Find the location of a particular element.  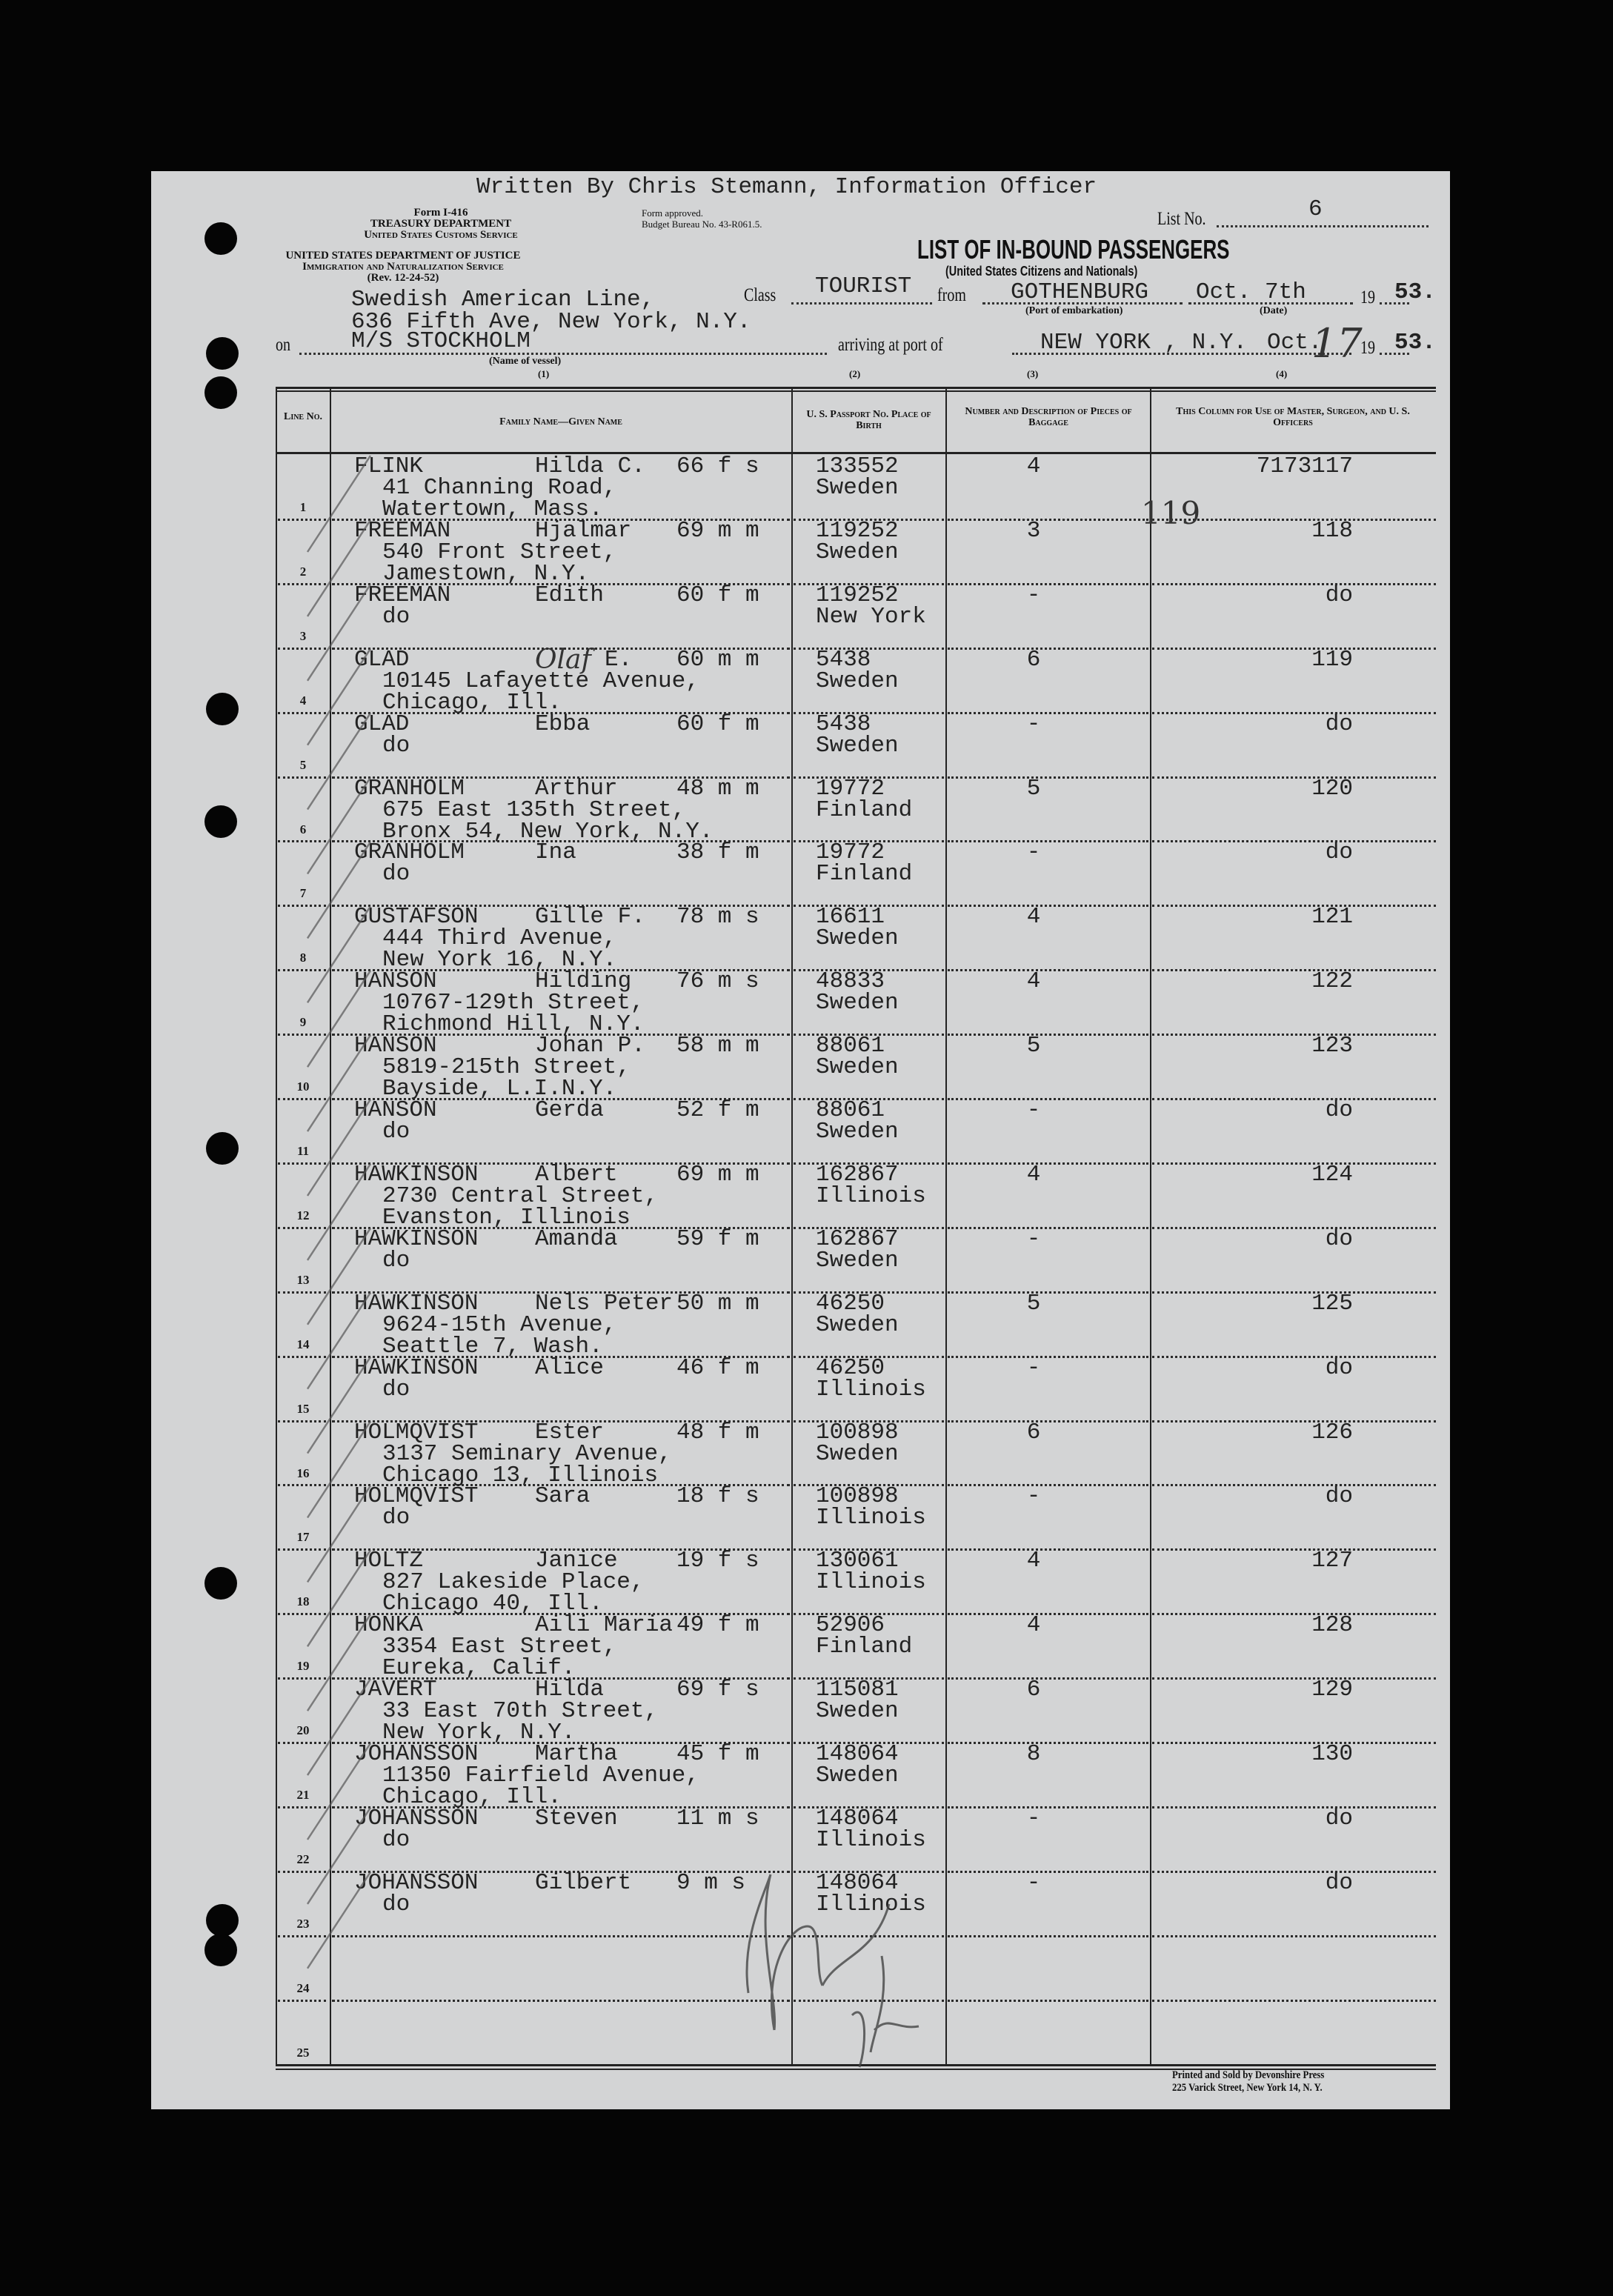

officer-number: 7173117 is located at coordinates (1304, 466).